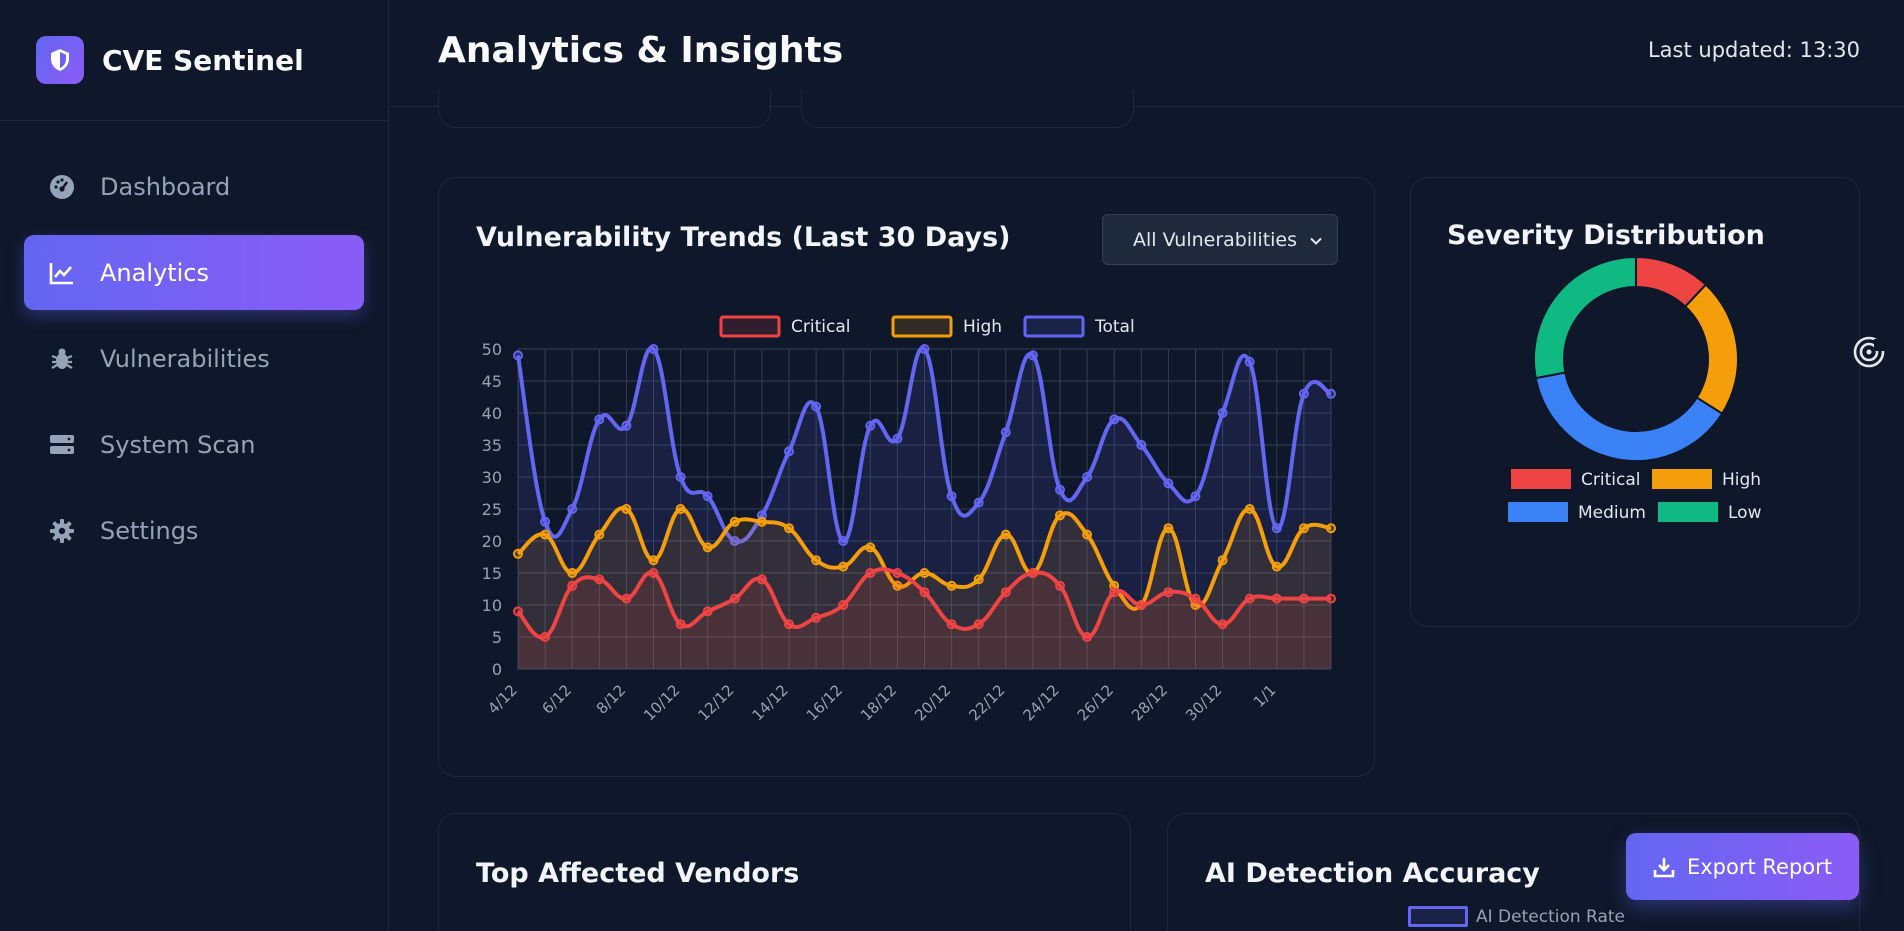  What do you see at coordinates (750, 326) in the screenshot?
I see `legend-swatch-critical` at bounding box center [750, 326].